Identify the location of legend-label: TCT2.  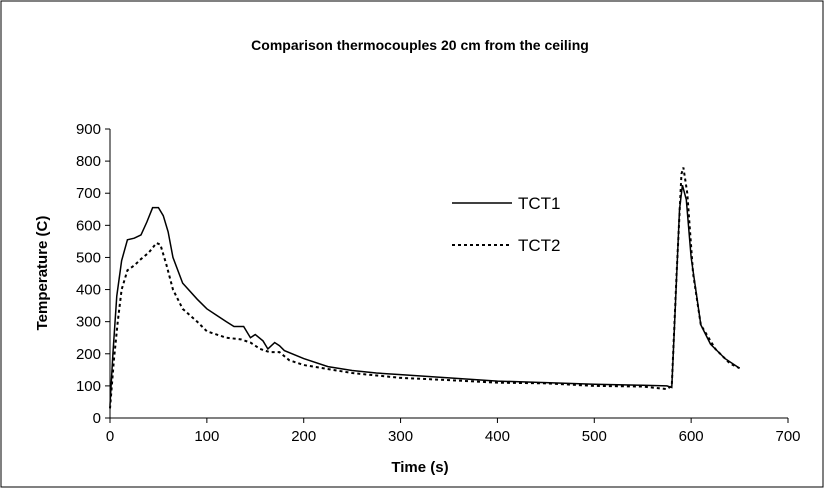
(539, 245).